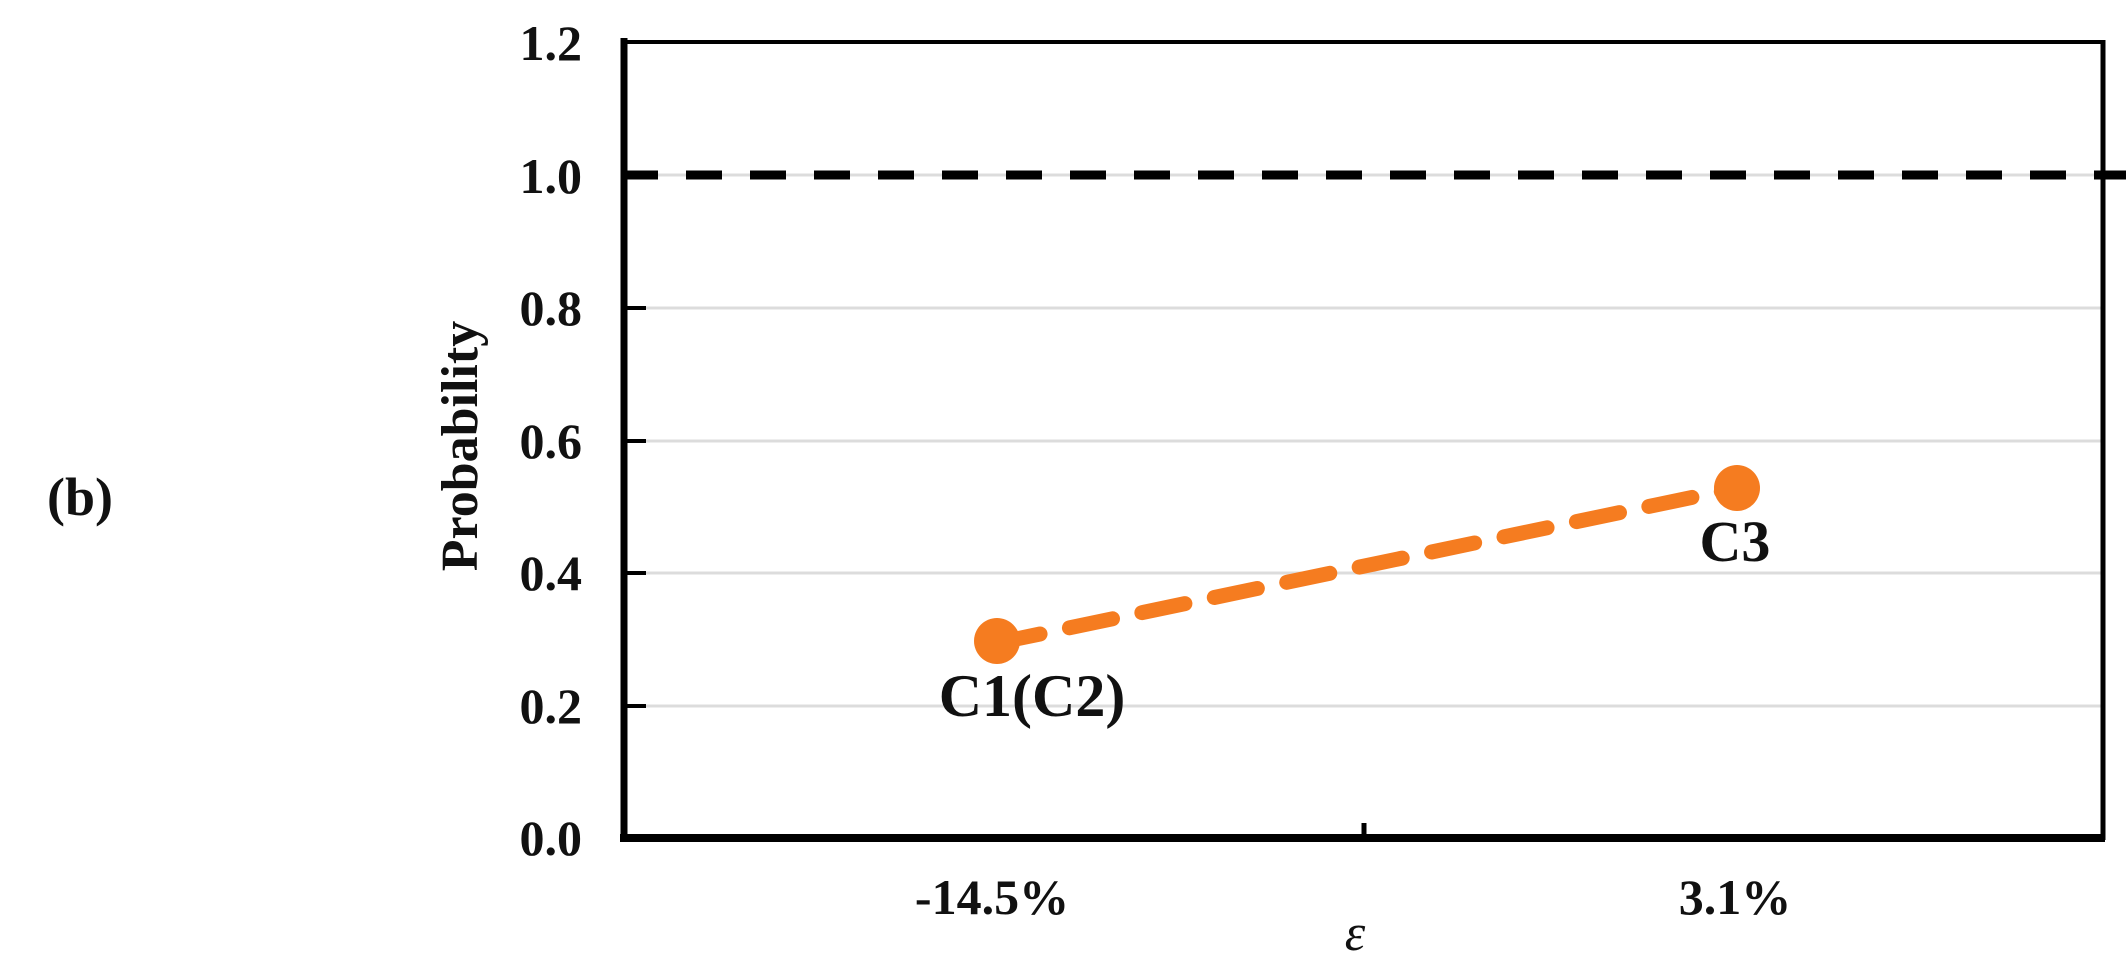 The width and height of the screenshot is (2126, 979). Describe the element at coordinates (997, 641) in the screenshot. I see `marker-c1c2` at that location.